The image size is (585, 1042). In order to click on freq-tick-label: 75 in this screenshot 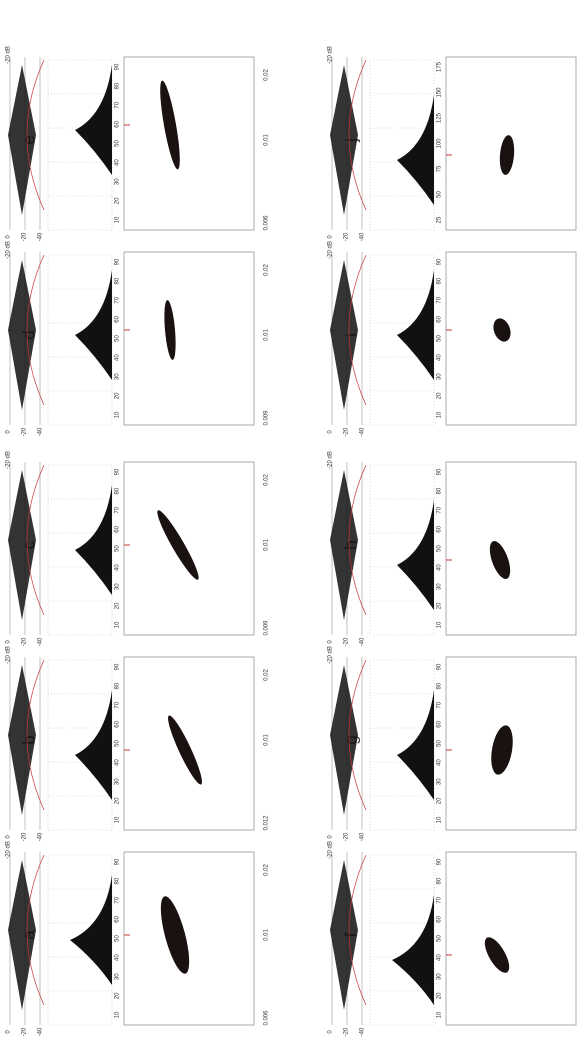, I will do `click(440, 168)`.